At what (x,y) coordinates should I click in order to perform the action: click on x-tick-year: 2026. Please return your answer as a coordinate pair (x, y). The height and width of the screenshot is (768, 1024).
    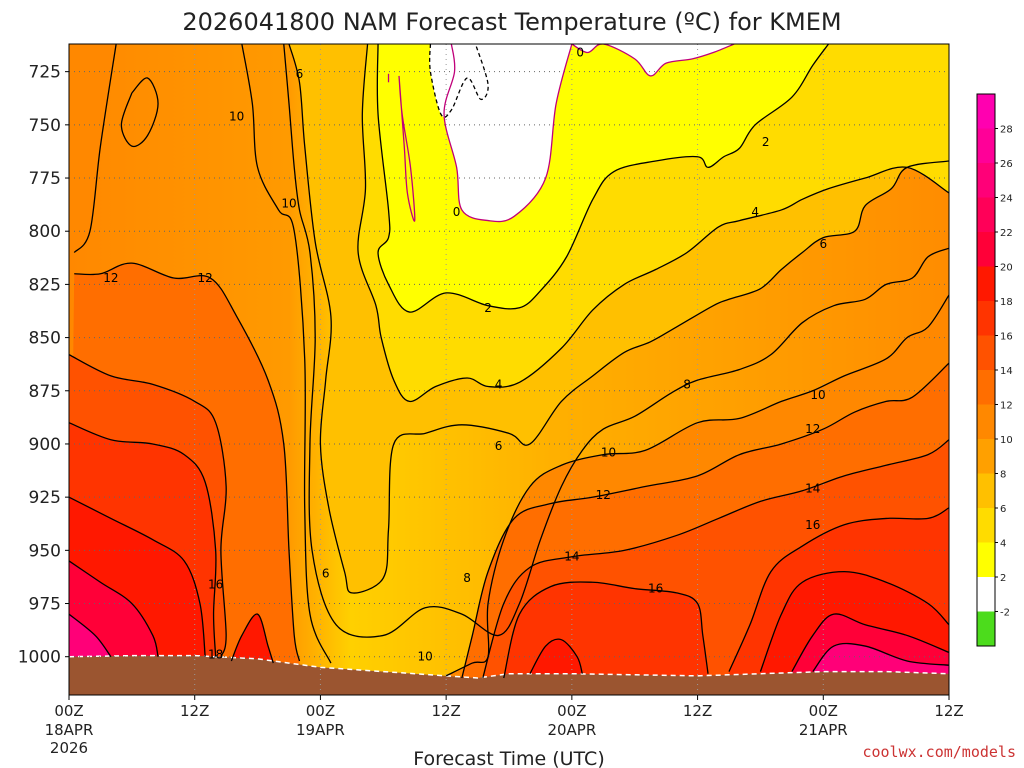
    Looking at the image, I should click on (69, 748).